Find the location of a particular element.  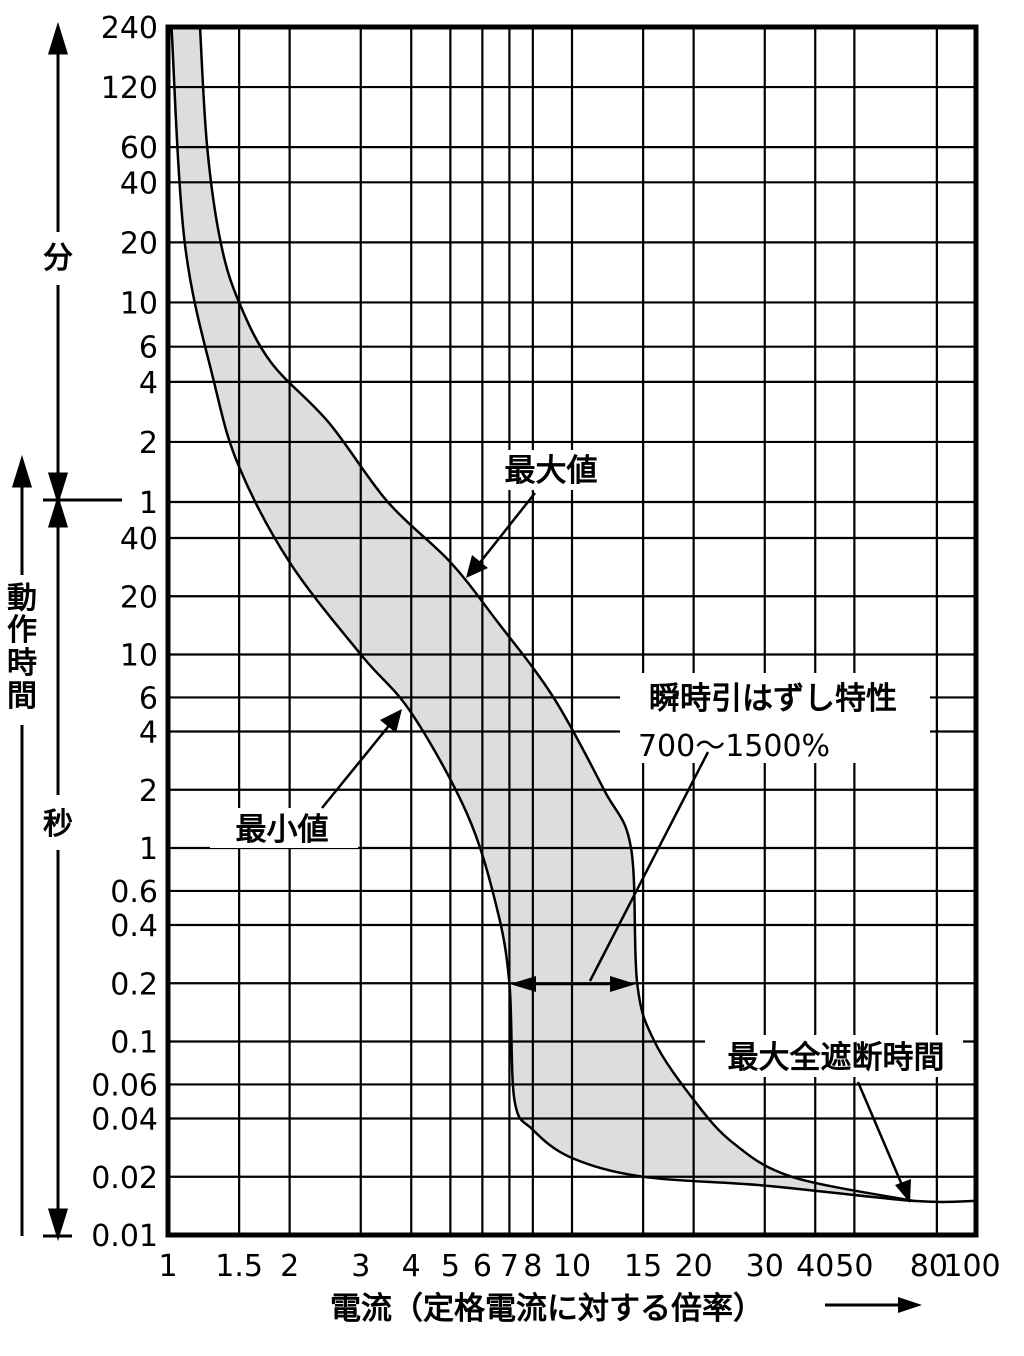

minutes-unit-label: 分 is located at coordinates (58, 258).